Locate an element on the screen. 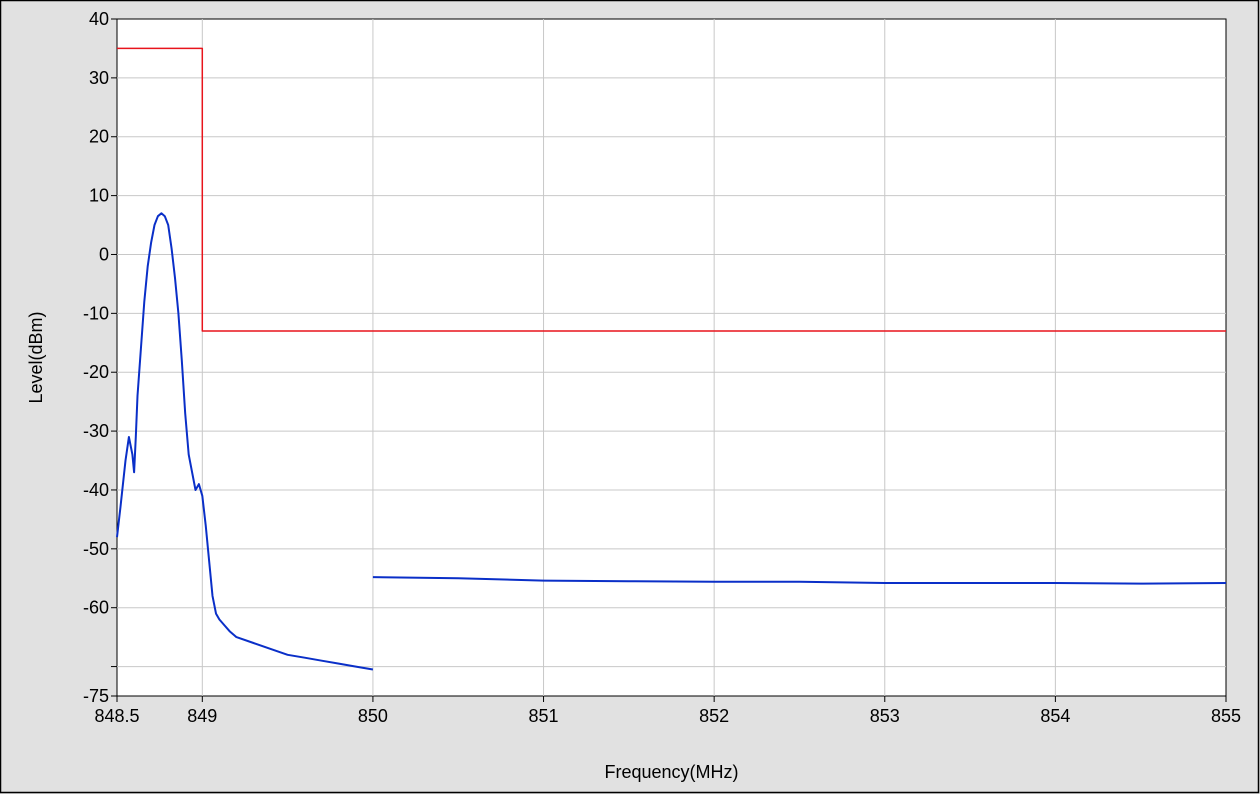 The image size is (1260, 794). y-tick-label: -10 is located at coordinates (96, 313).